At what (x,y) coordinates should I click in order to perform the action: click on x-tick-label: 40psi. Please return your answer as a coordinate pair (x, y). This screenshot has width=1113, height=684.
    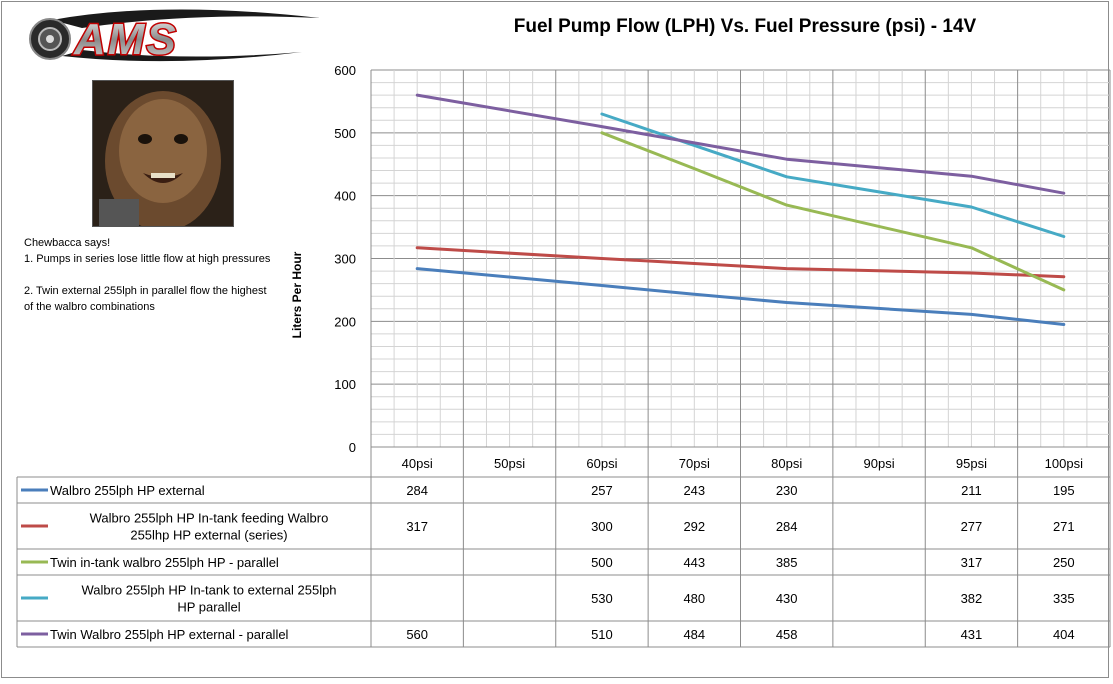
    Looking at the image, I should click on (417, 463).